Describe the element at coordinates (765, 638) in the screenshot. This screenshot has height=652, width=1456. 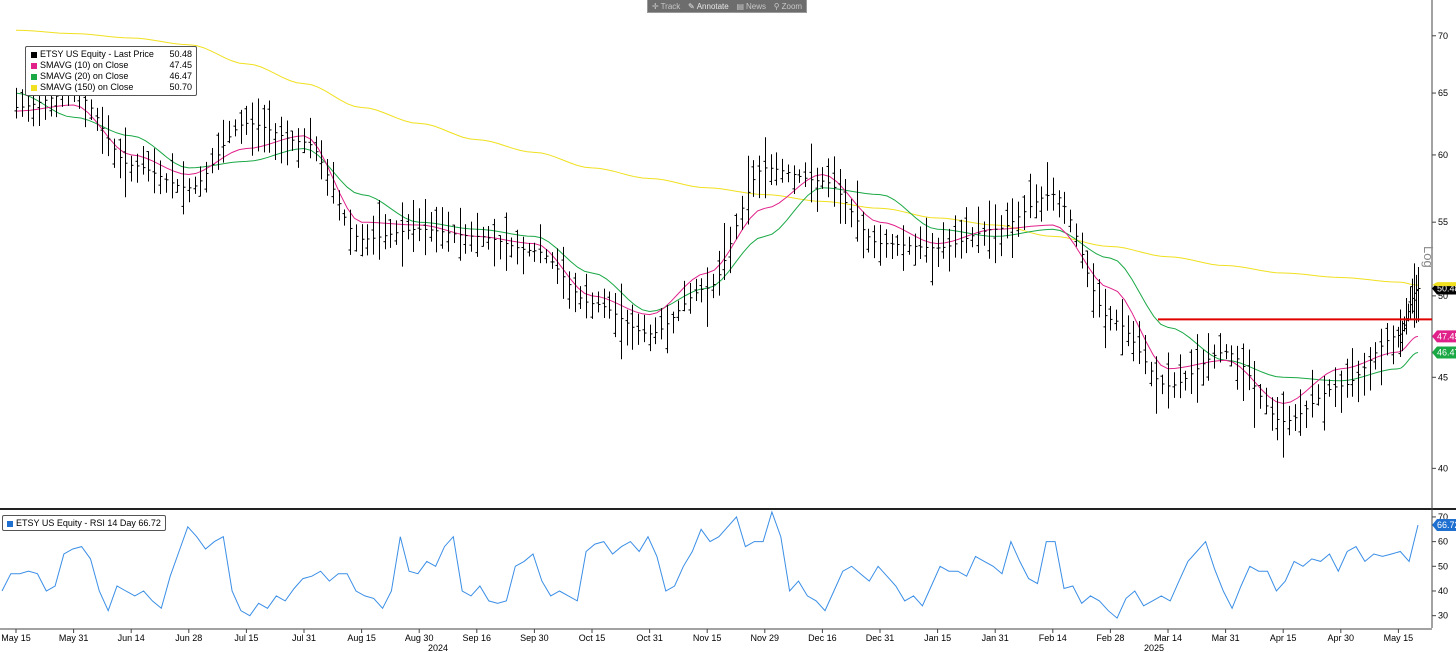
I see `x-tick-label: Nov 29` at that location.